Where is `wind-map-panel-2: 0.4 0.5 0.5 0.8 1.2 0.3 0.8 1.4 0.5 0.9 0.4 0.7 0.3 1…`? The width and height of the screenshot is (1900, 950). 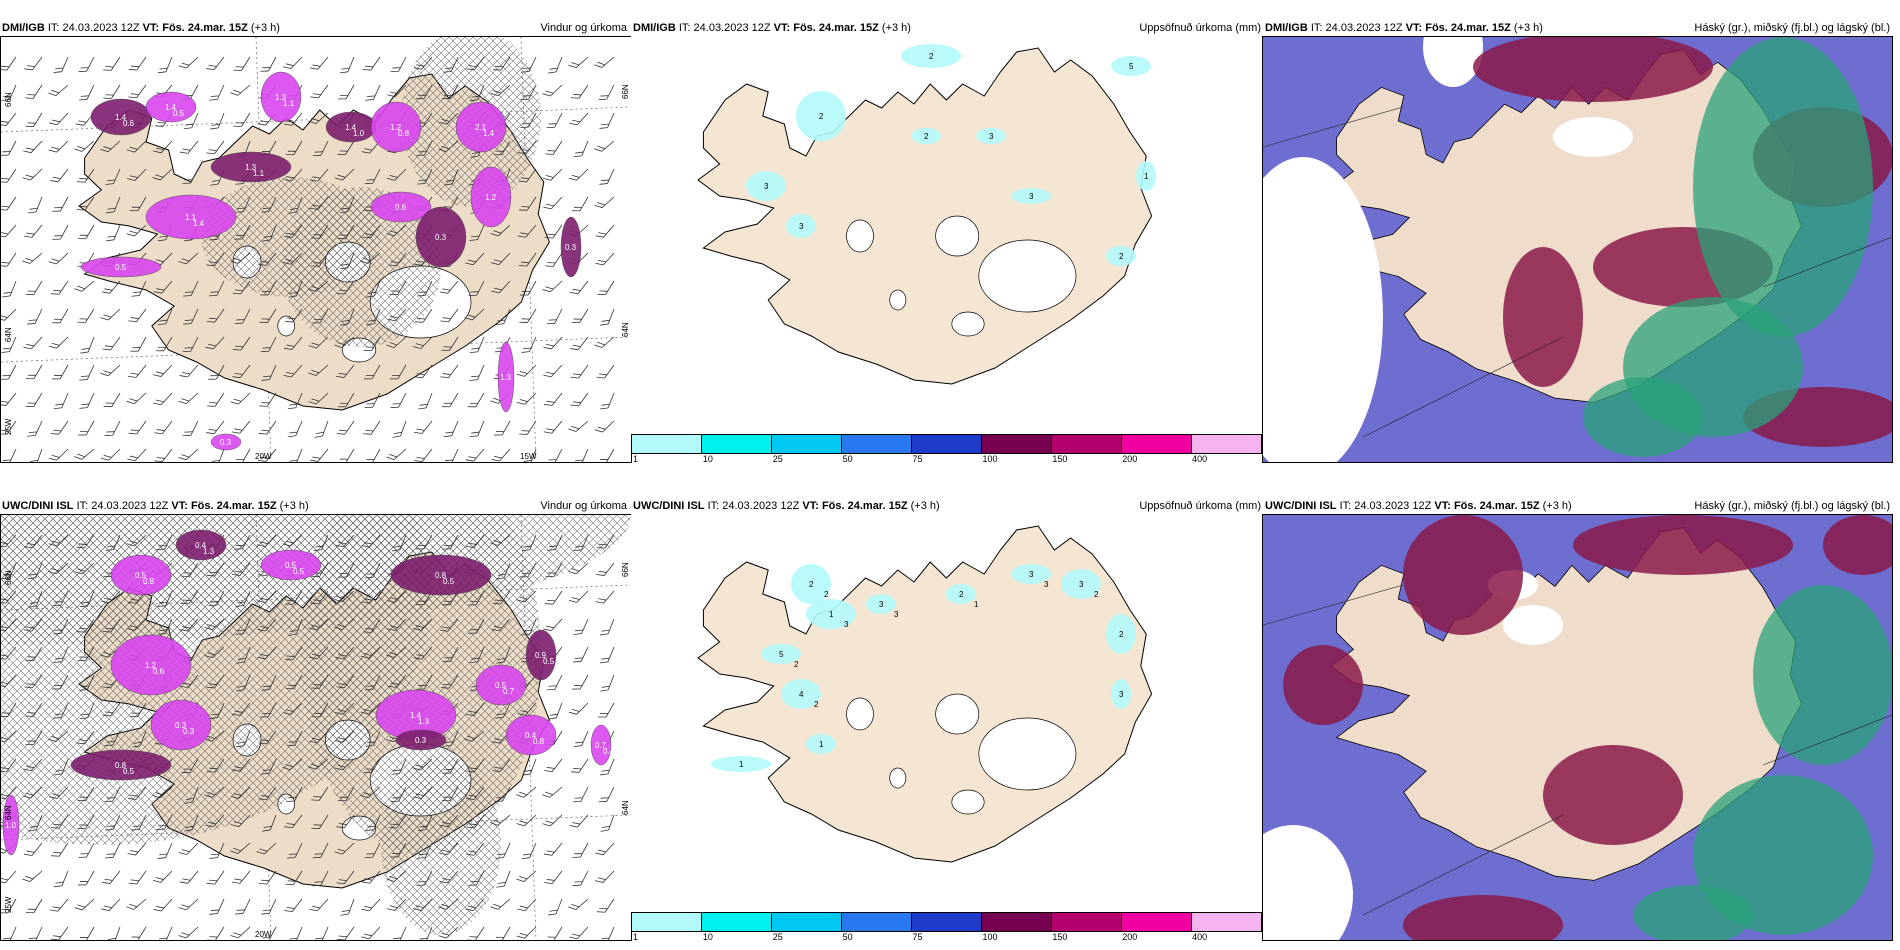
wind-map-panel-2: 0.4 0.5 0.5 0.8 1.2 0.3 0.8 1.4 0.5 0.9 0.4 0.7 0.3 1… is located at coordinates (316, 727).